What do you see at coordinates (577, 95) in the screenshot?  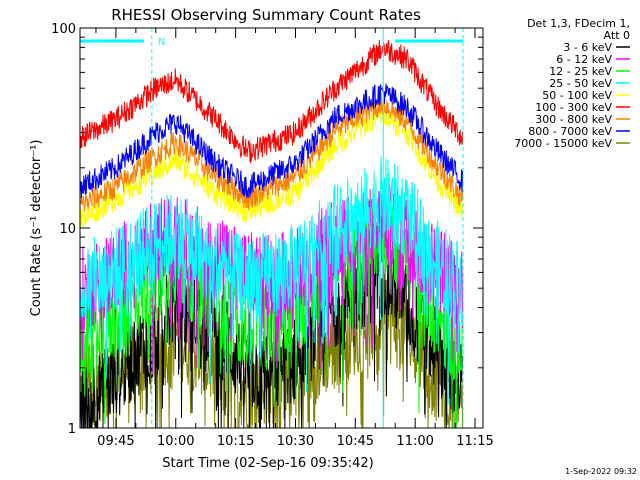 I see `legend-label-4: 50 - 100 keV` at bounding box center [577, 95].